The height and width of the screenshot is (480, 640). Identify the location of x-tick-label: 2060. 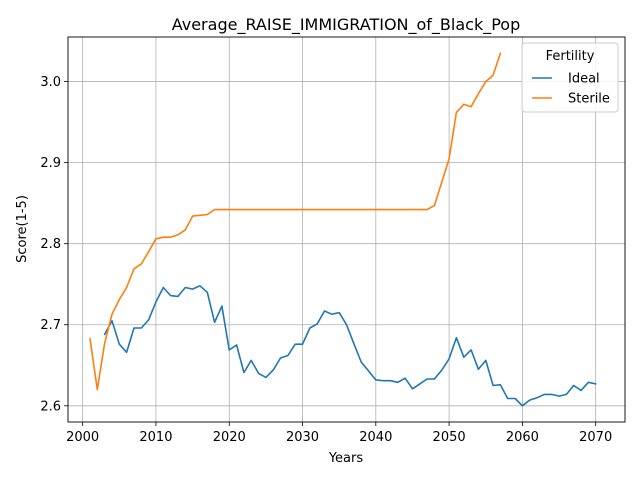
(522, 437).